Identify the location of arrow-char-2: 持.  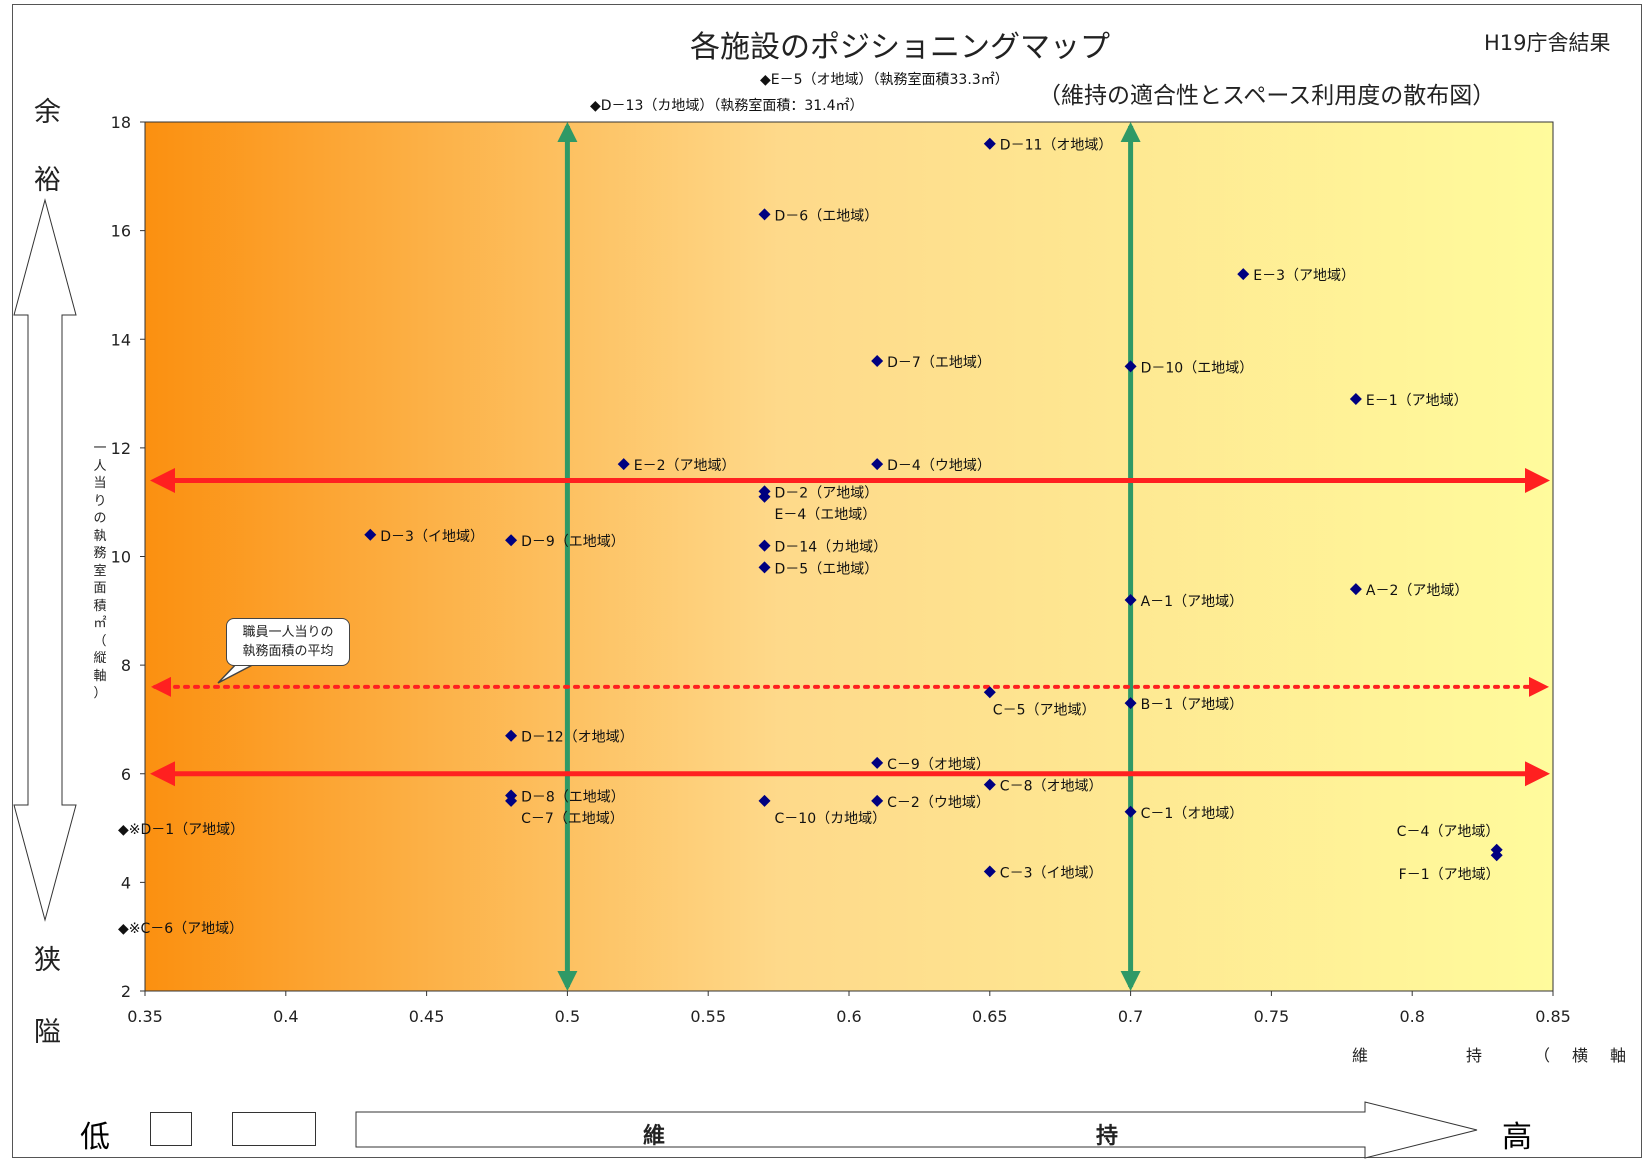
(1107, 1136).